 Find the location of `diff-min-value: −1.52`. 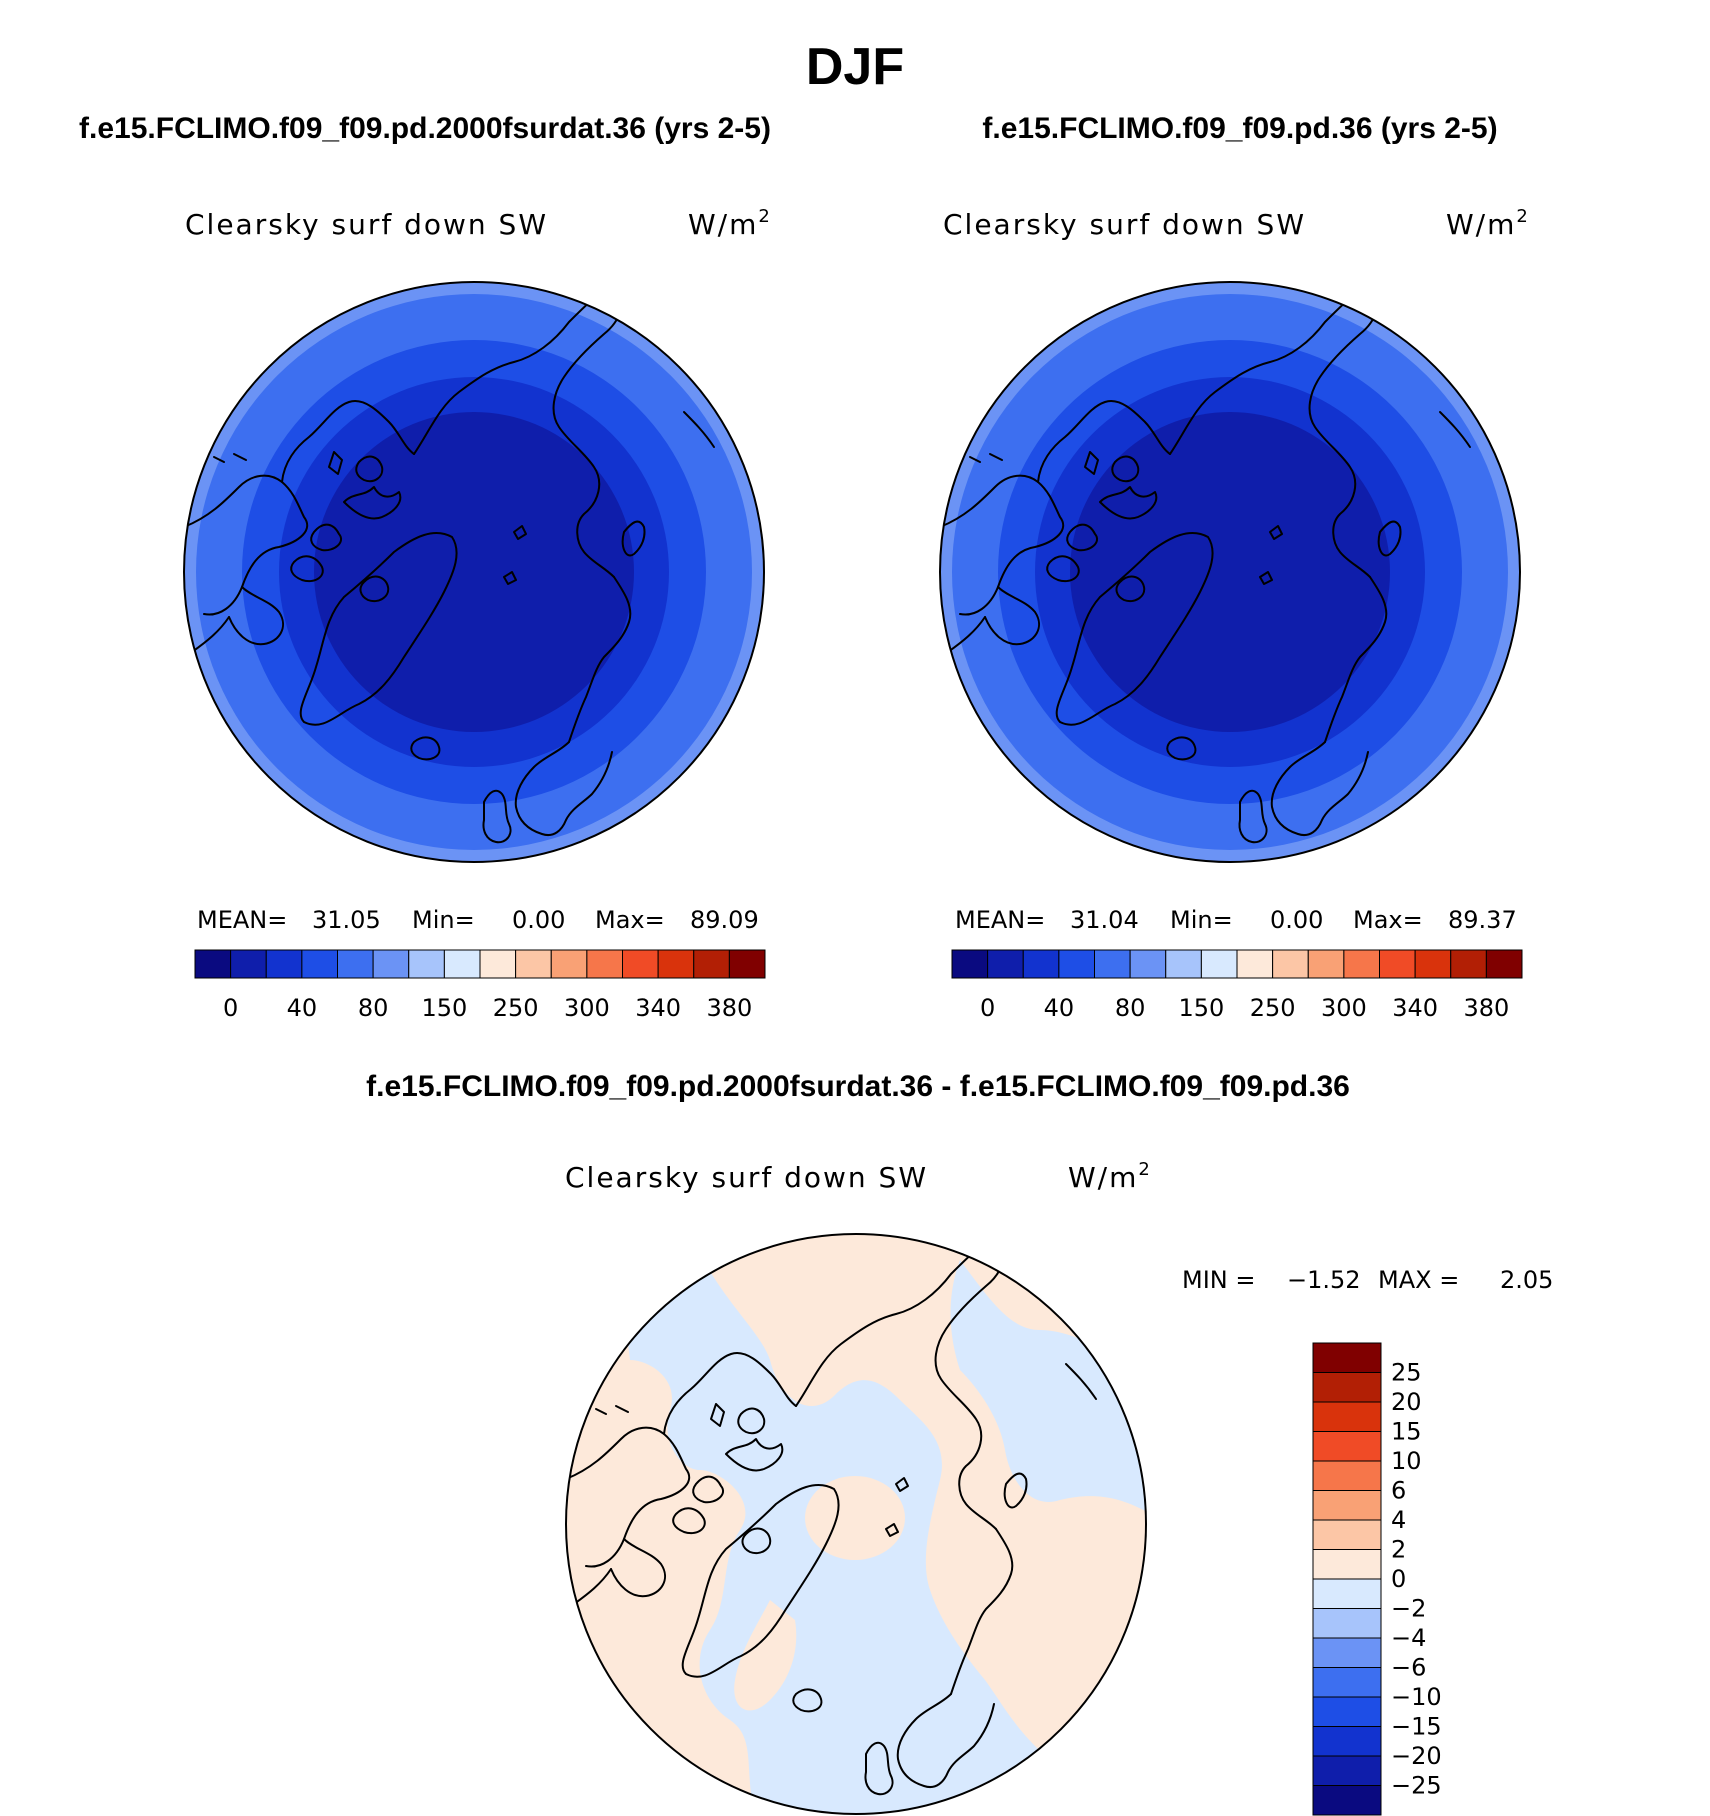

diff-min-value: −1.52 is located at coordinates (1324, 1280).